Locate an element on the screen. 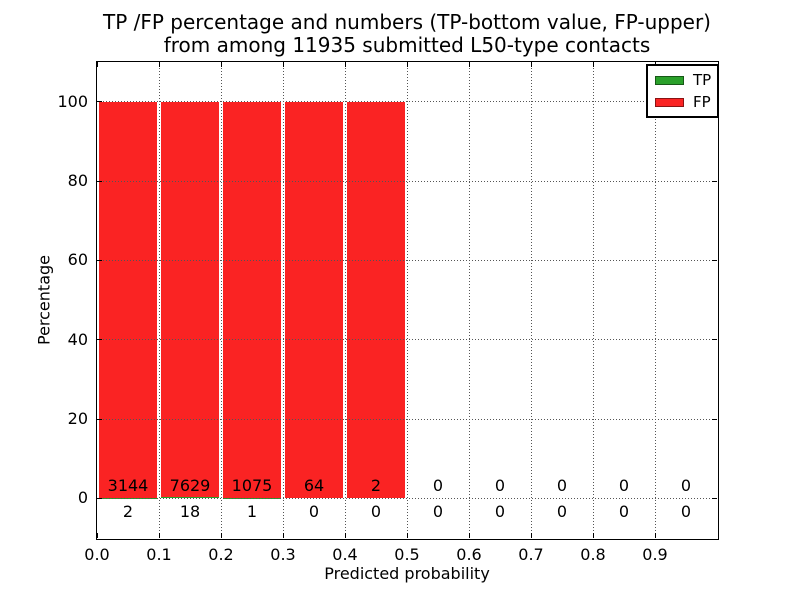  x-tick-label: 0.3 is located at coordinates (283, 554).